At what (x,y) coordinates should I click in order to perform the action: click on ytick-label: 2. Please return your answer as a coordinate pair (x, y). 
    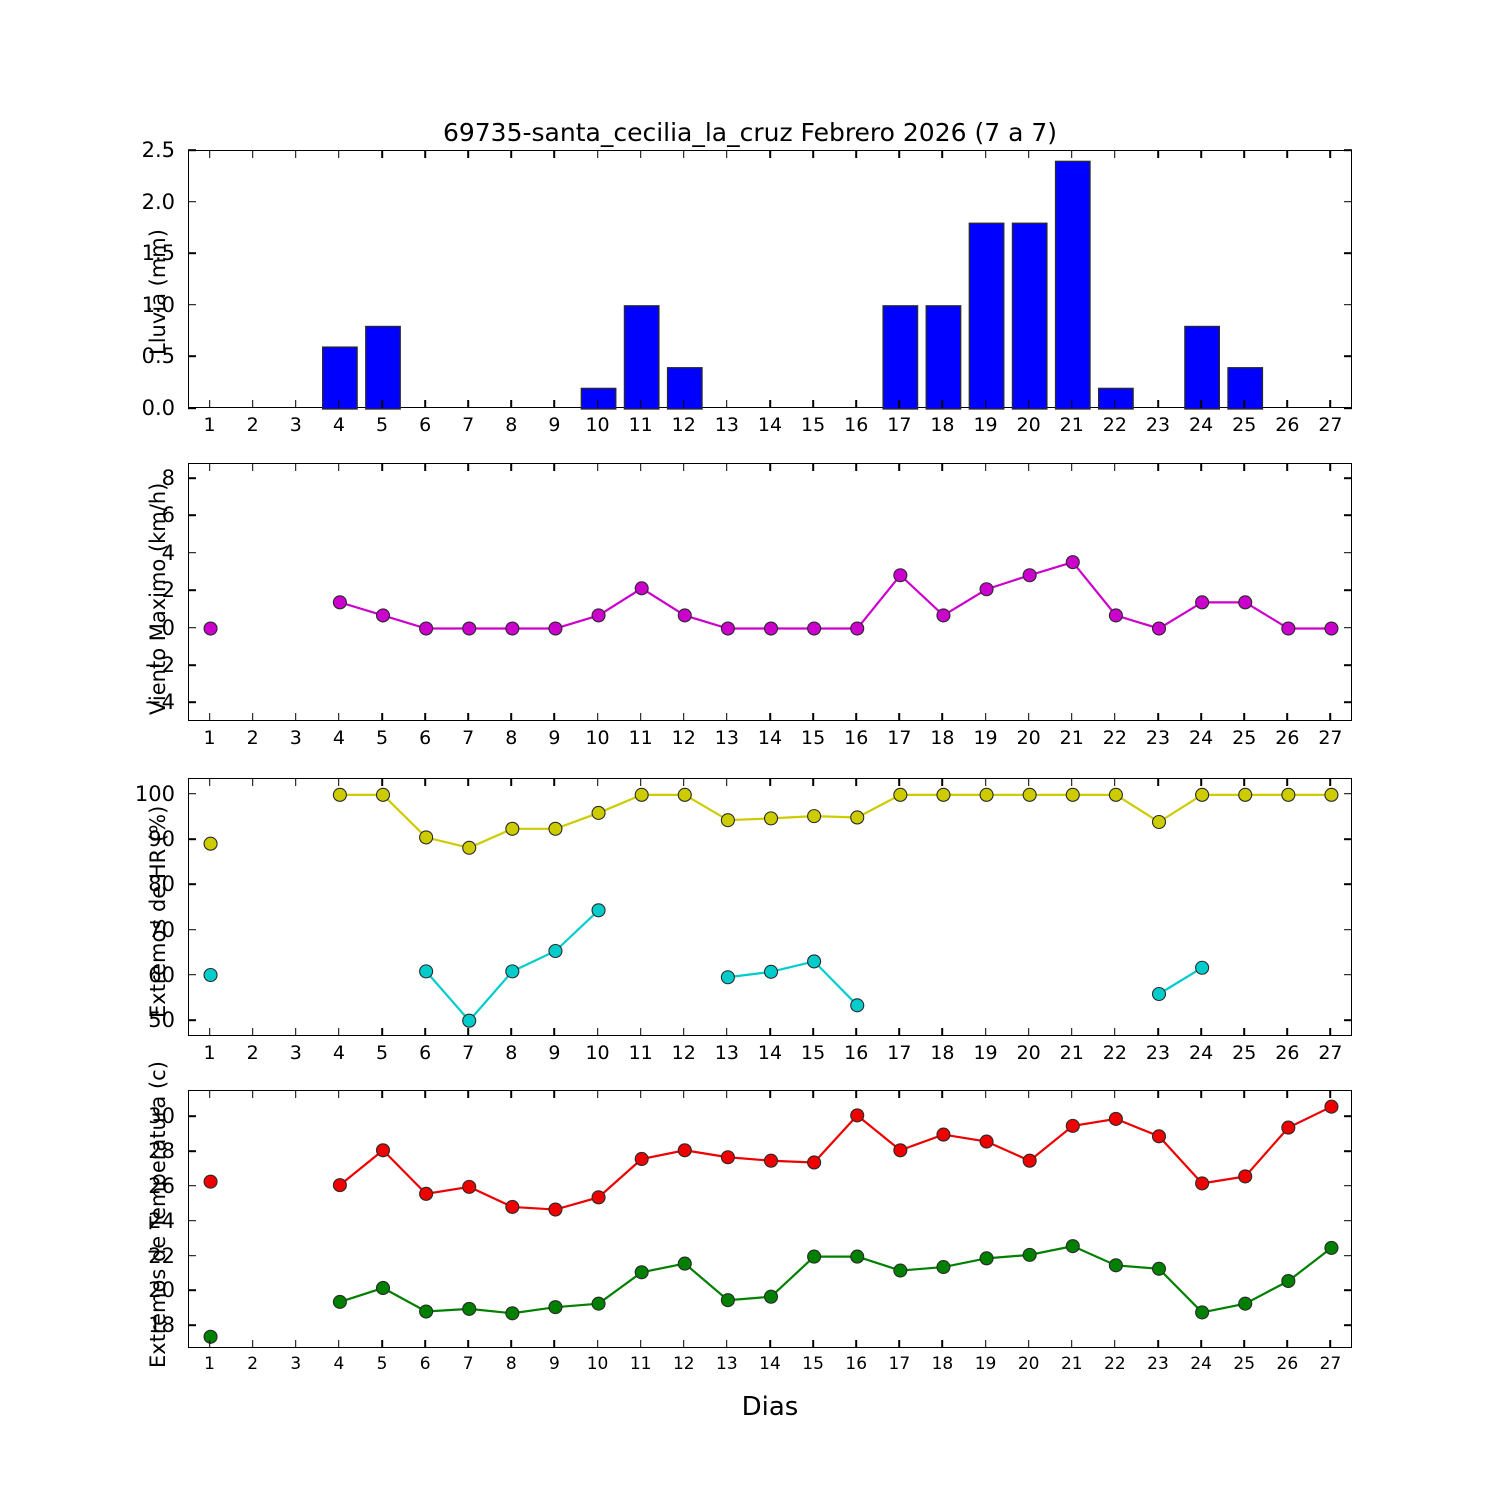
    Looking at the image, I should click on (168, 590).